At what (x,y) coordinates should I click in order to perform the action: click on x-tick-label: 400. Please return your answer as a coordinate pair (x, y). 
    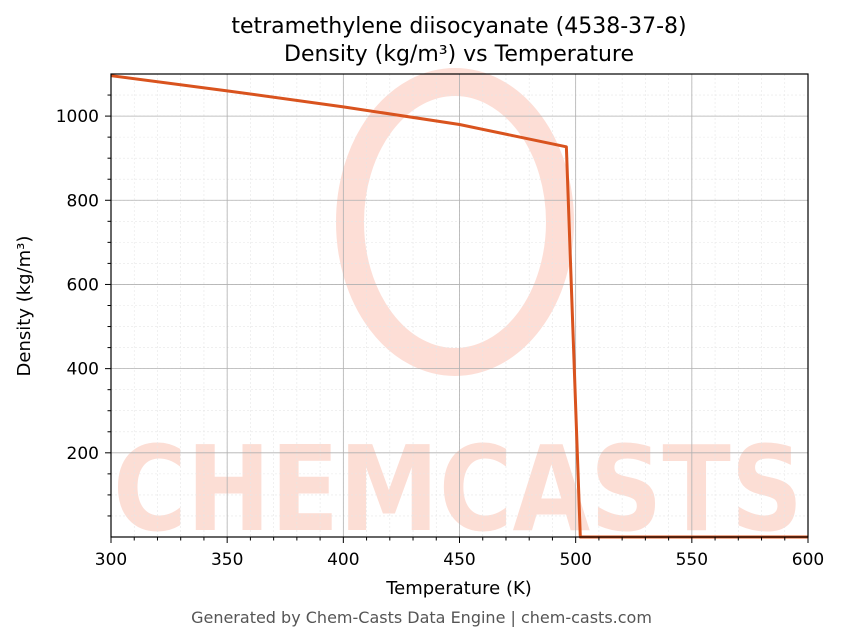
    Looking at the image, I should click on (343, 560).